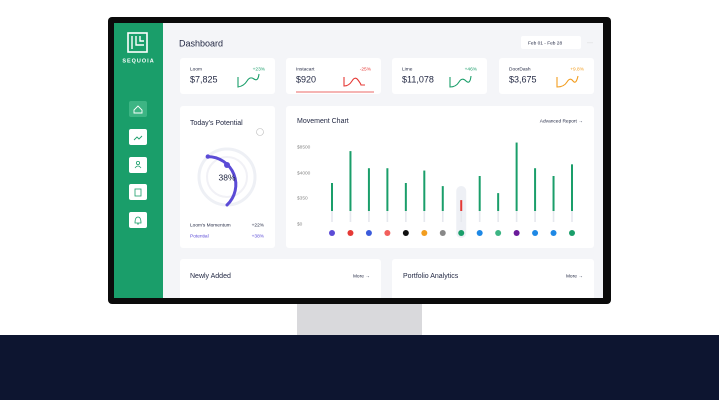 The height and width of the screenshot is (405, 719). What do you see at coordinates (204, 79) in the screenshot?
I see `stat-value: $7,825` at bounding box center [204, 79].